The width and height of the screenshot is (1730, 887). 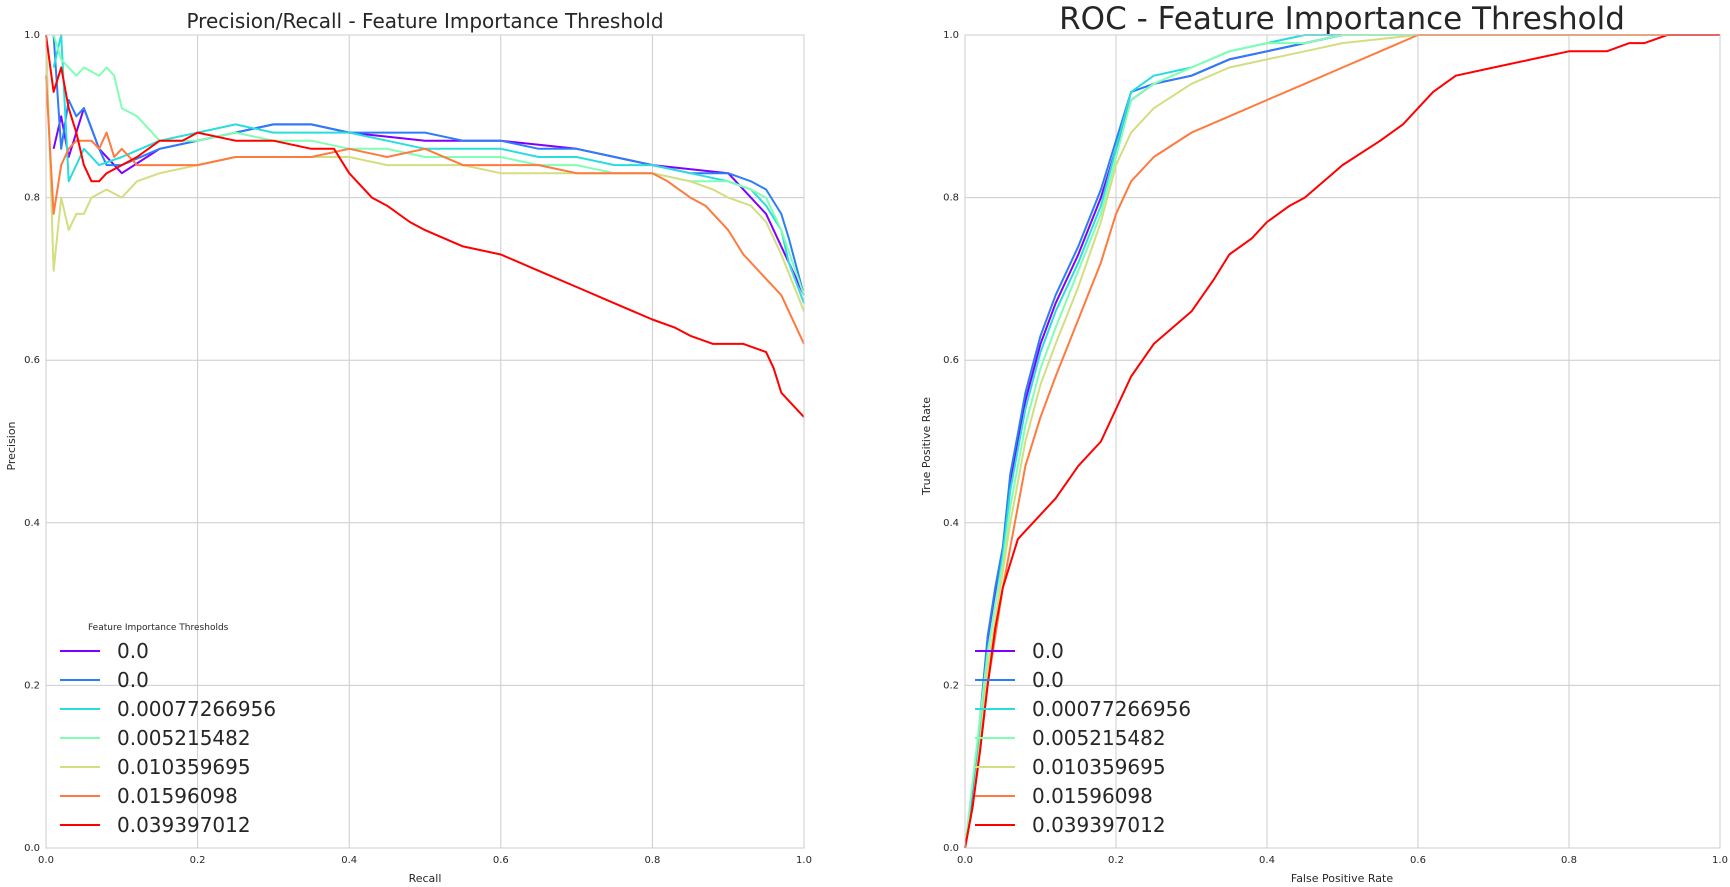 I want to click on pr-x-tick-label: 0.4, so click(x=349, y=860).